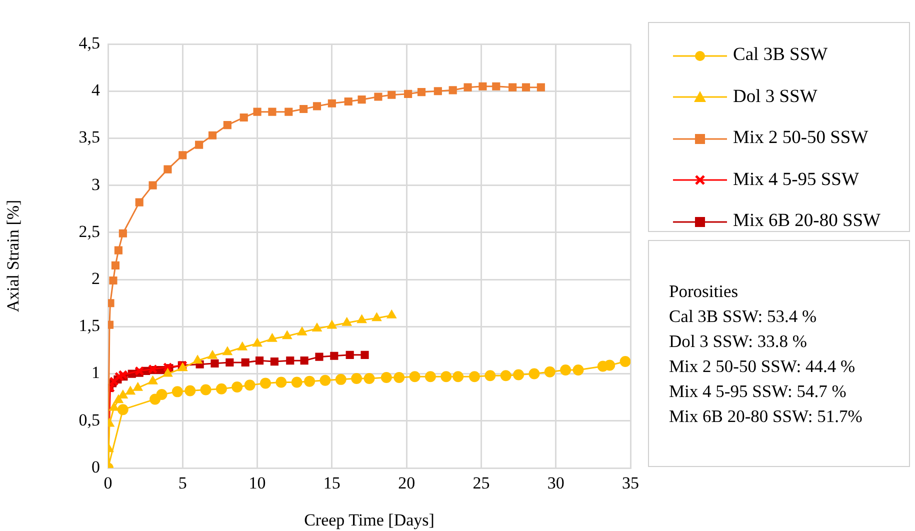  I want to click on text: Mix 6B 20-80 SSW: 51.7%, so click(766, 416).